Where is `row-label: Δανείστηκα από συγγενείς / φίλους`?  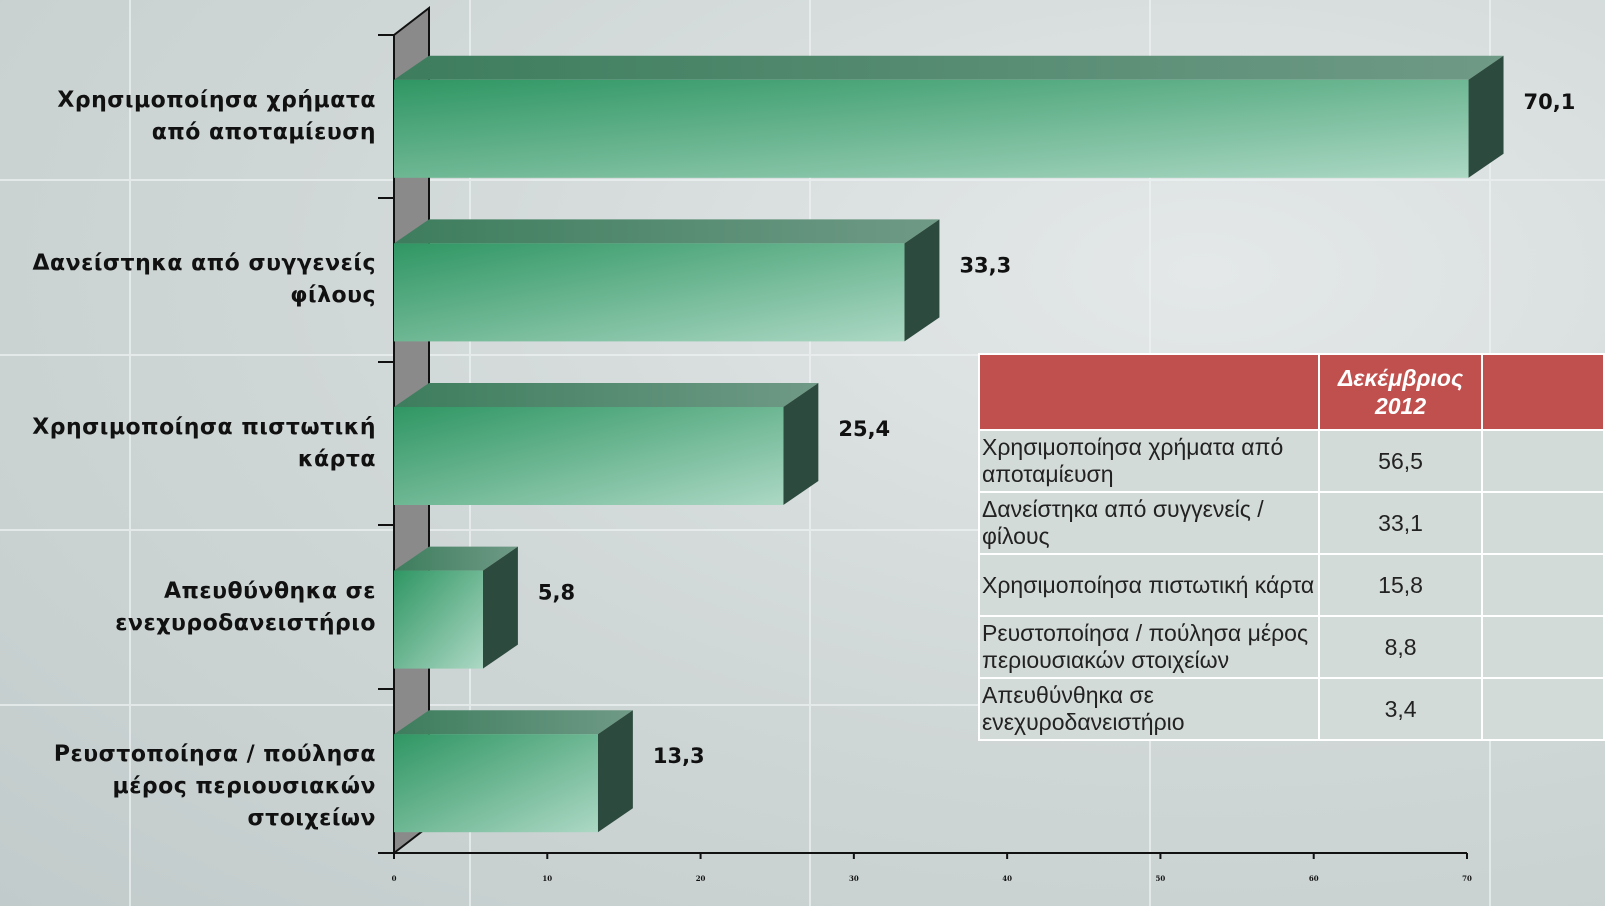
row-label: Δανείστηκα από συγγενείς / φίλους is located at coordinates (1149, 523).